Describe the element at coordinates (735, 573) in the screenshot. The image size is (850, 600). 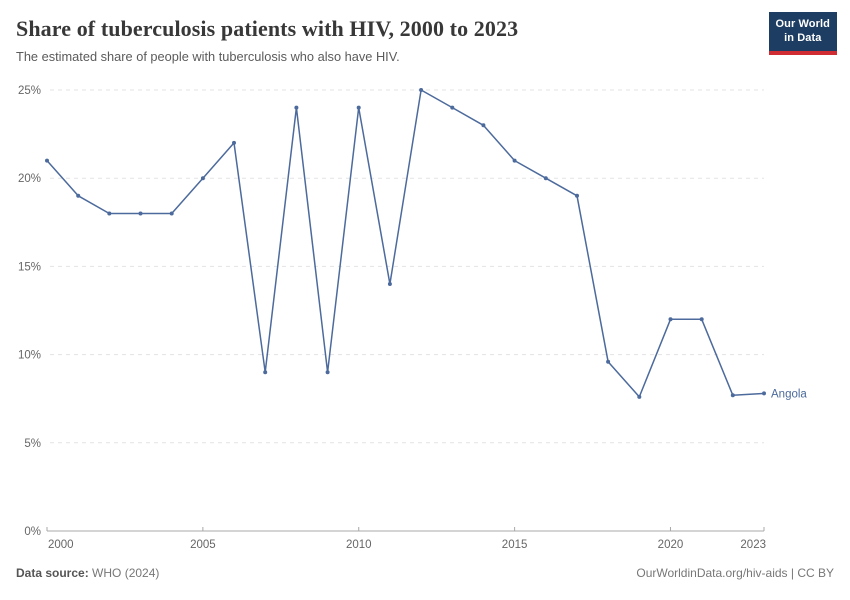
I see `credit-link: OurWorldinData.org/hiv-aids | CC BY` at that location.